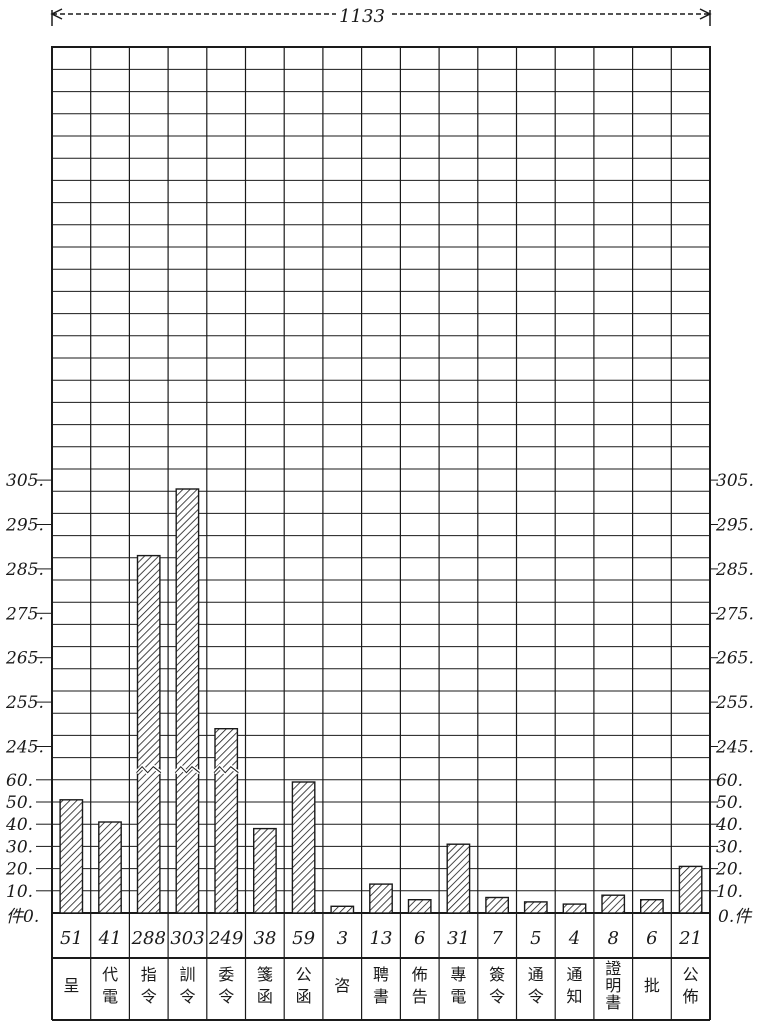 This screenshot has height=1025, width=763. I want to click on value-label: 59, so click(303, 938).